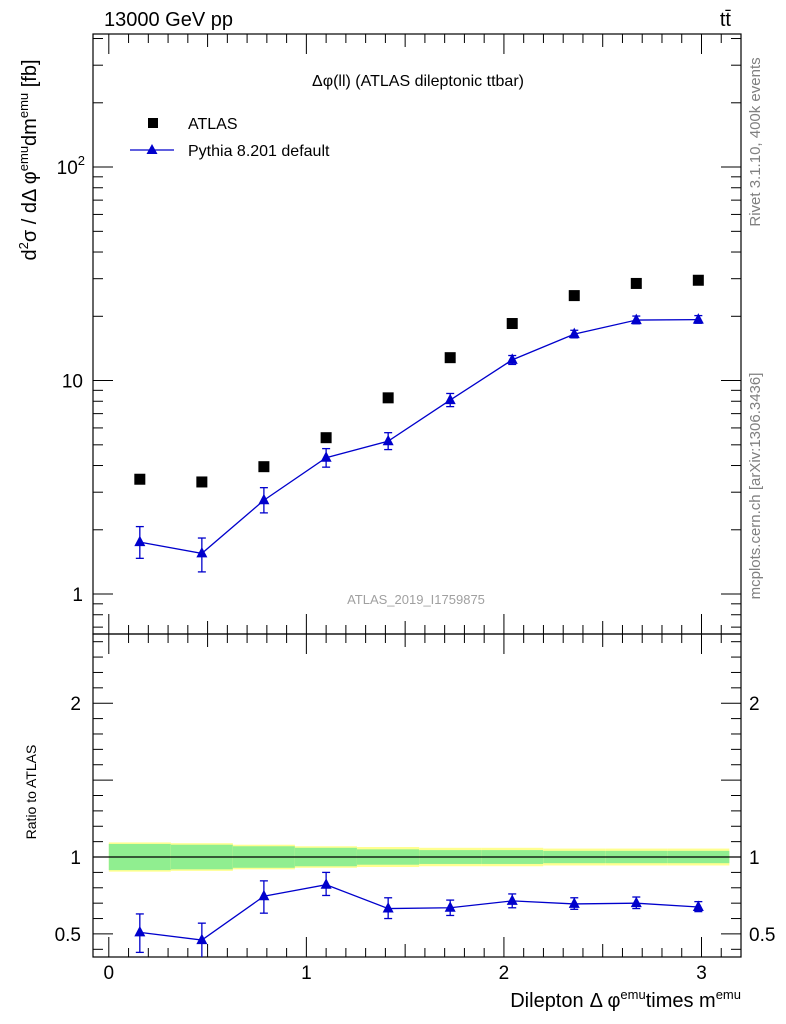 Image resolution: width=786 pixels, height=1024 pixels. Describe the element at coordinates (417, 857) in the screenshot. I see `ratio-uncertainty-bands` at that location.